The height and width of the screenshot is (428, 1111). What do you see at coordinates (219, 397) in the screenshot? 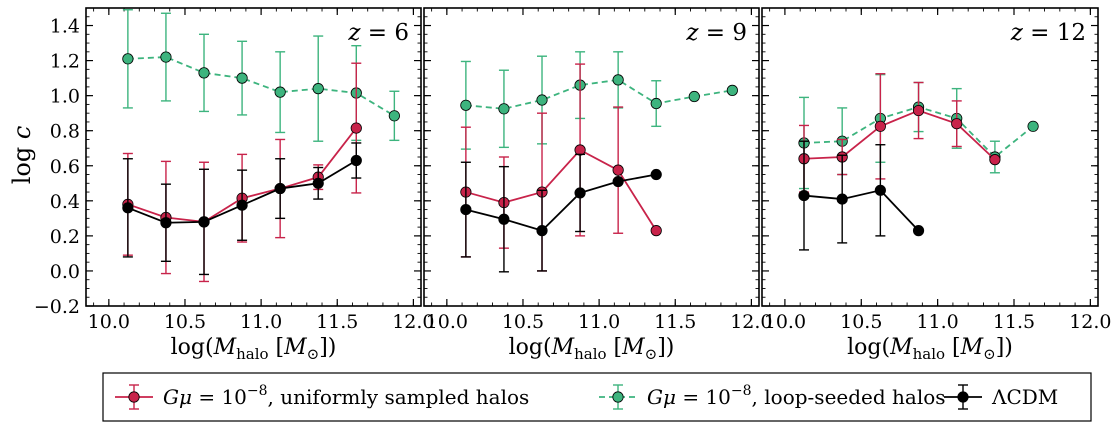
I see `legend-eq: = 10` at bounding box center [219, 397].